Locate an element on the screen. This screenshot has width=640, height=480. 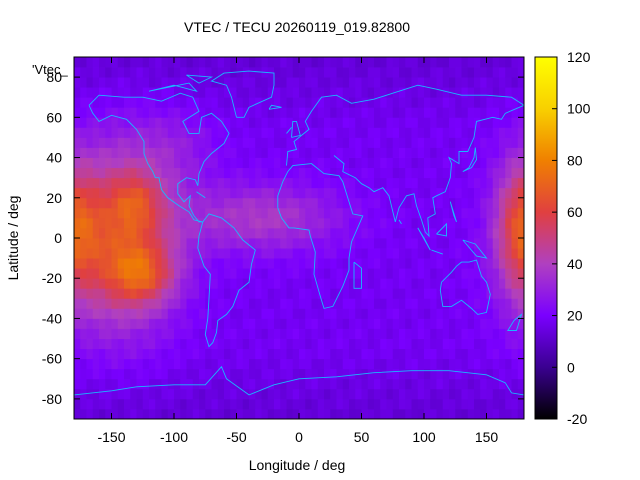
x-tick-label: -150 is located at coordinates (111, 437).